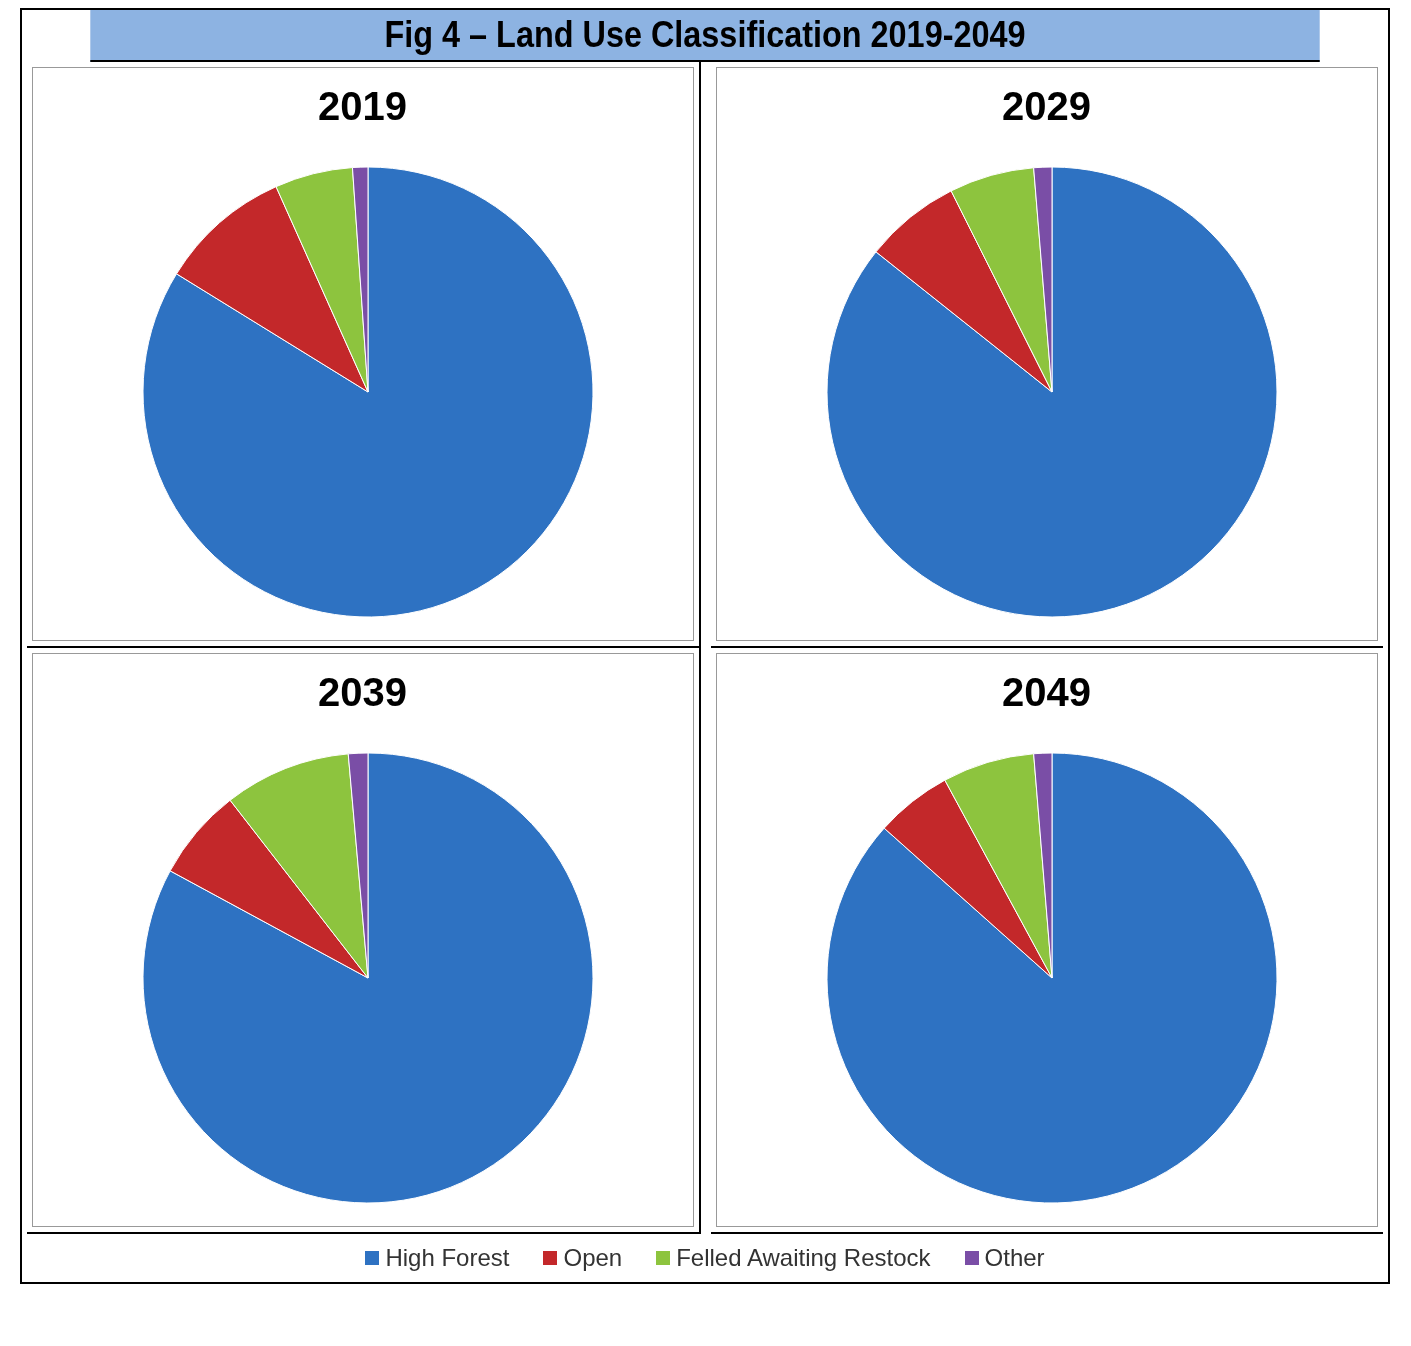  What do you see at coordinates (705, 36) in the screenshot?
I see `caption: Fig 4 – Land Use Classification 2019-2049` at bounding box center [705, 36].